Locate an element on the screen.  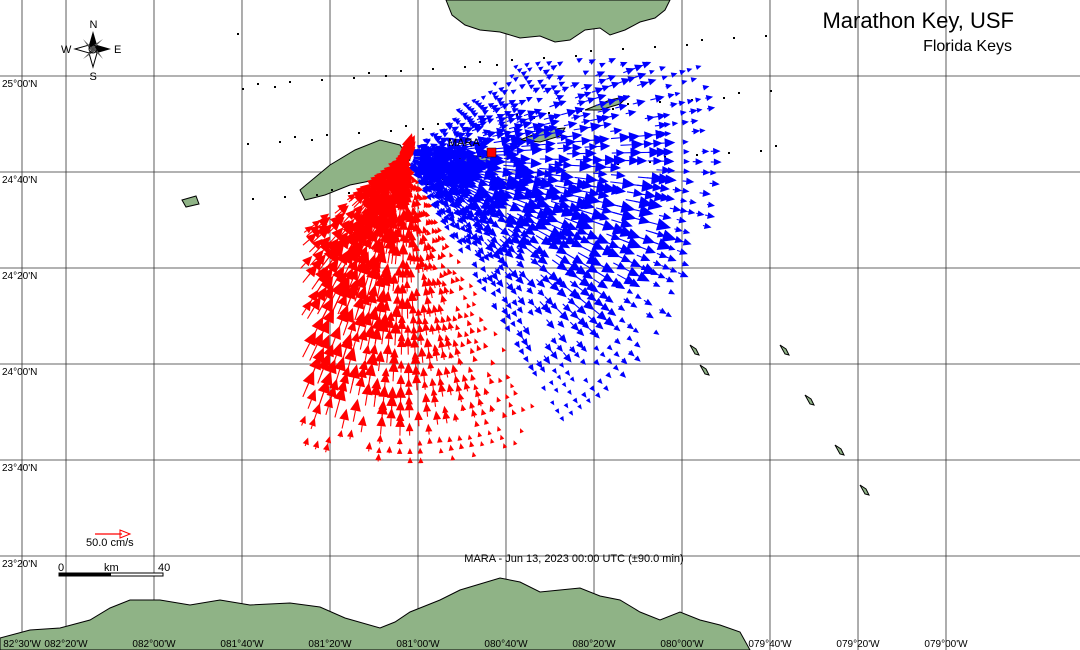
map-subtitle: Florida Keys is located at coordinates (967, 46).